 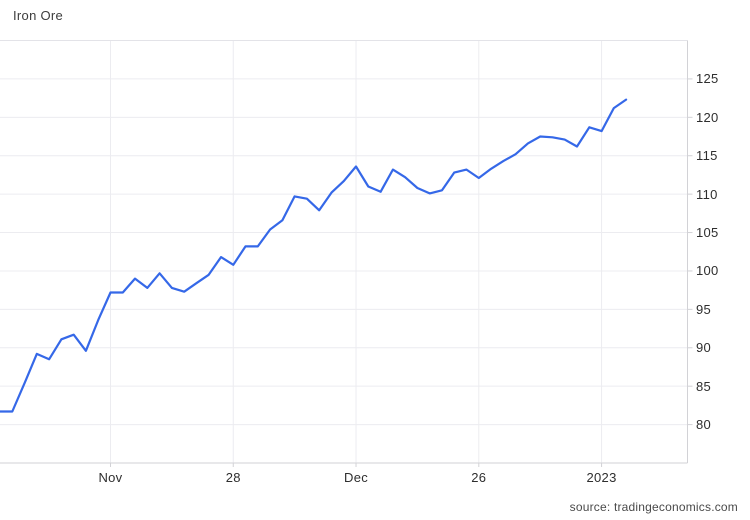 I want to click on y-tick-label: 90, so click(x=704, y=348).